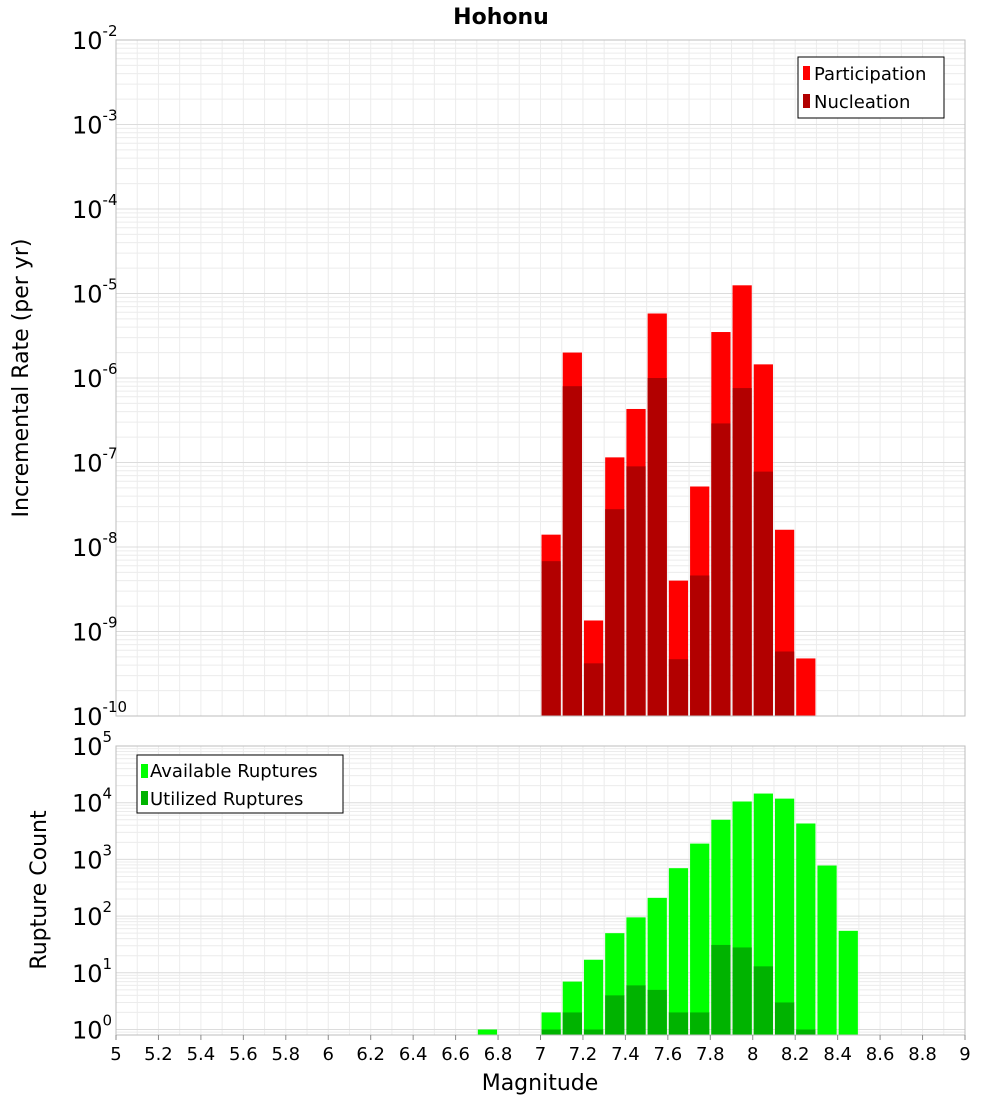  What do you see at coordinates (862, 102) in the screenshot?
I see `legend-label-nucleation: Nucleation` at bounding box center [862, 102].